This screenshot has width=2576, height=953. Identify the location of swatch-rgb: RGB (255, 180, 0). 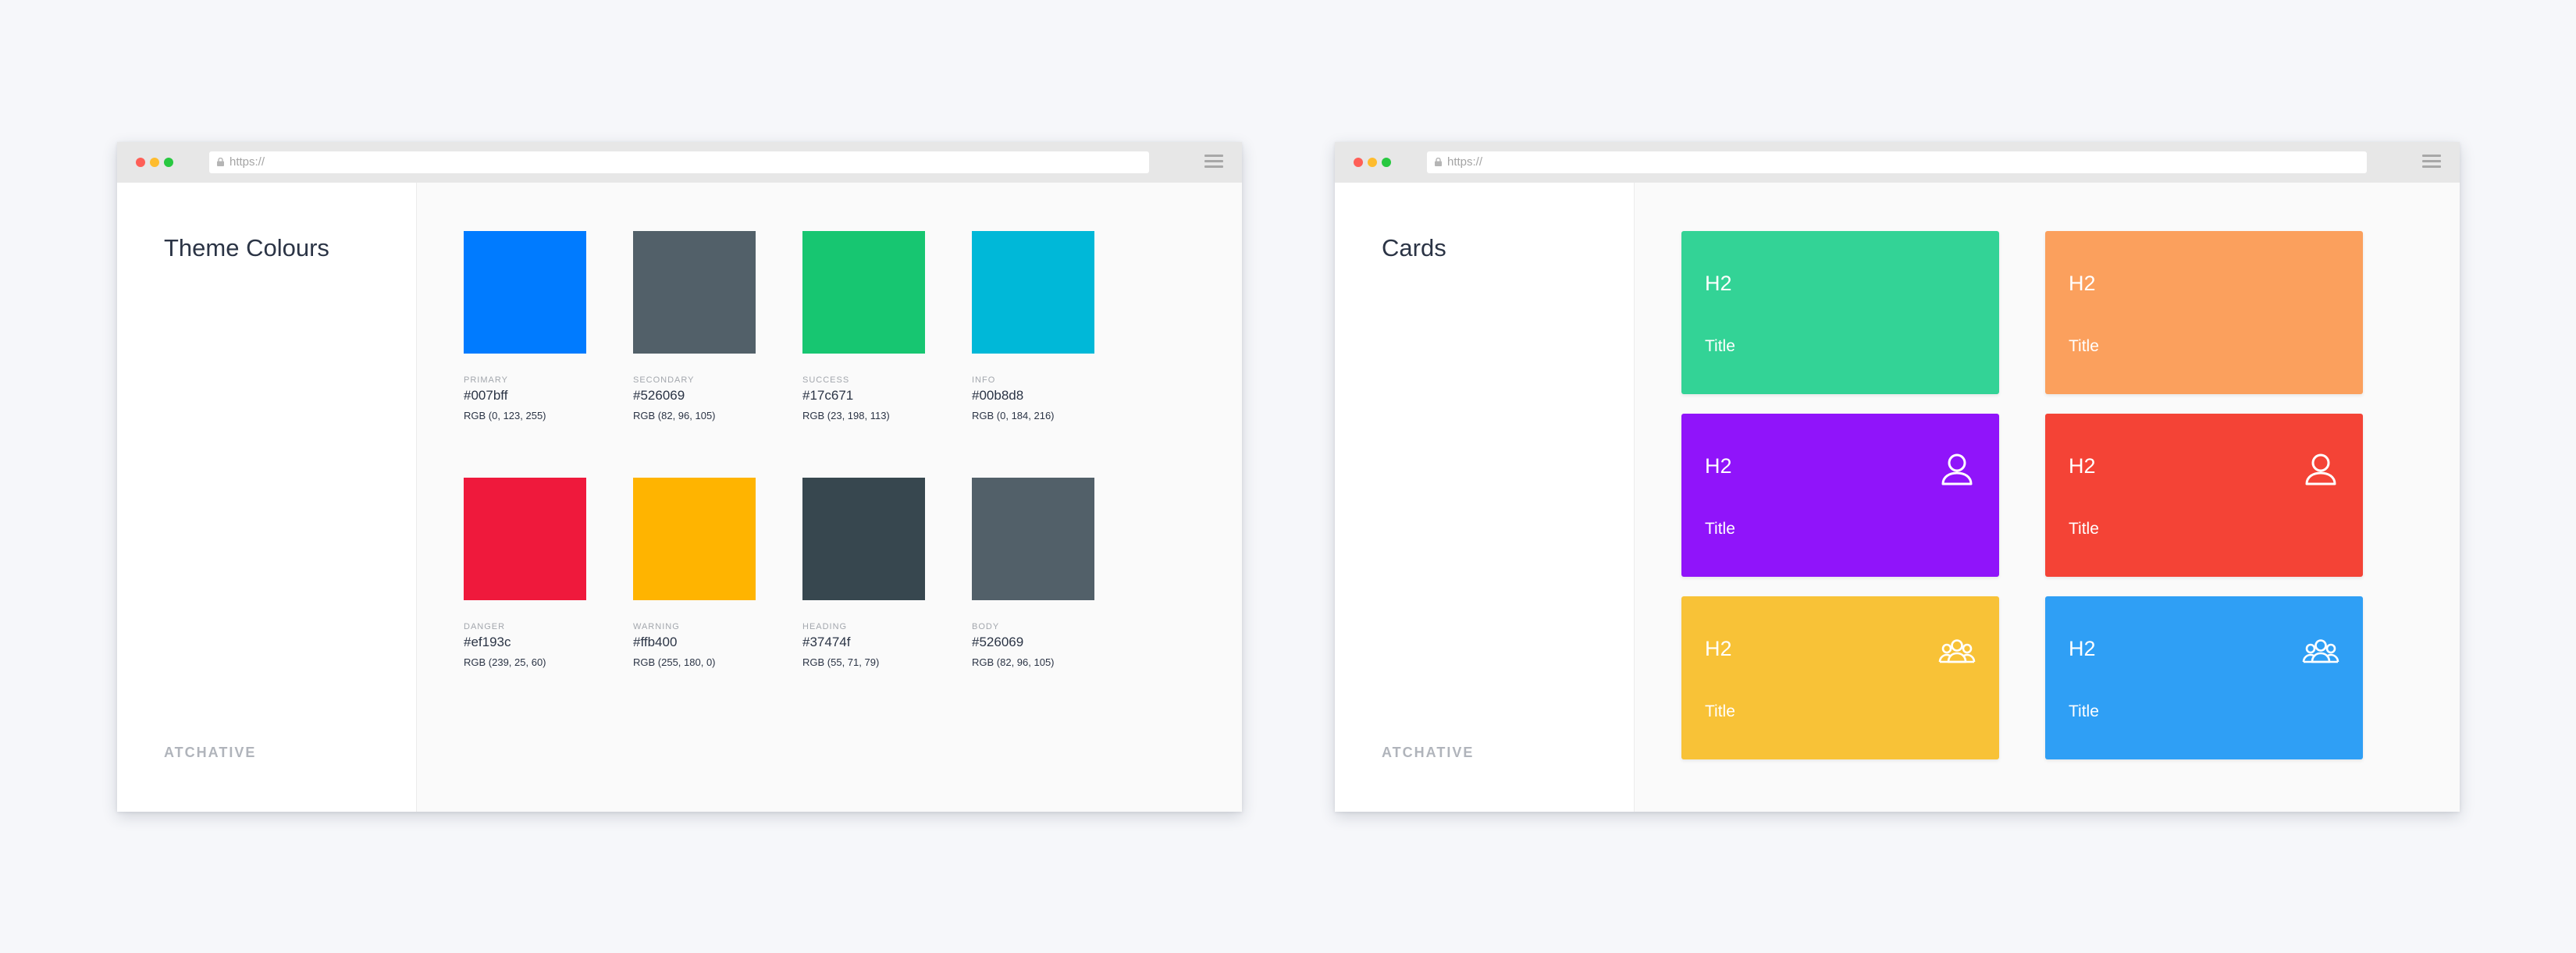
(674, 662).